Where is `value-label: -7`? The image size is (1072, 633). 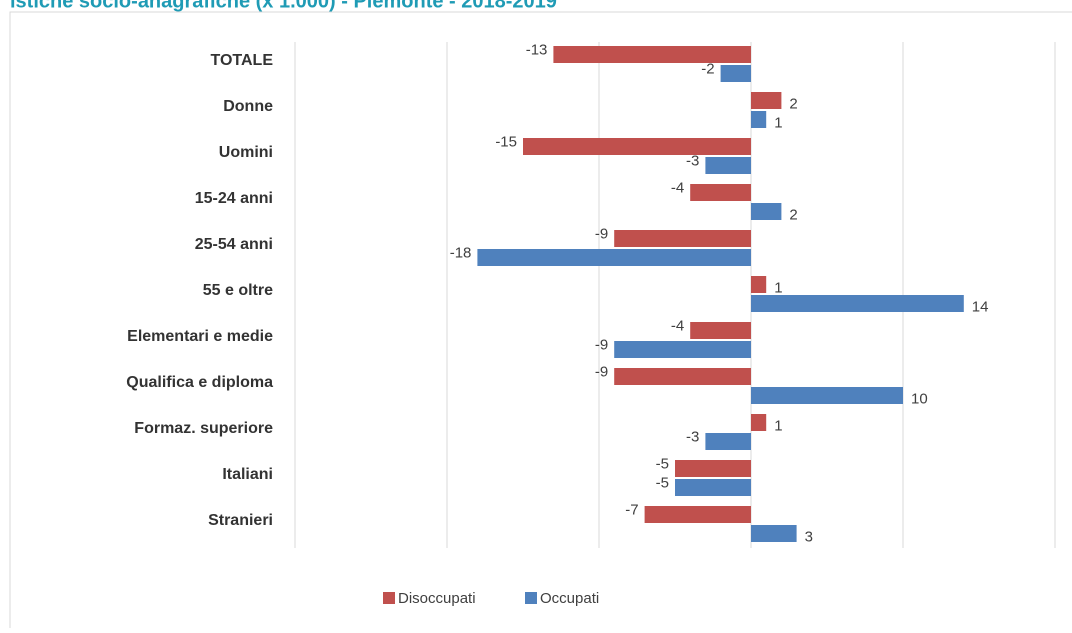 value-label: -7 is located at coordinates (631, 509).